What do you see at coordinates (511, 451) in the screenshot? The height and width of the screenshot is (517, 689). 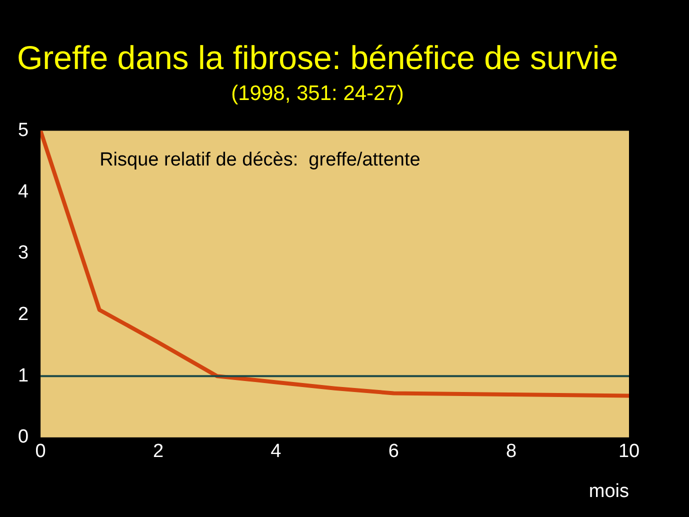 I see `x-tick-label: 8` at bounding box center [511, 451].